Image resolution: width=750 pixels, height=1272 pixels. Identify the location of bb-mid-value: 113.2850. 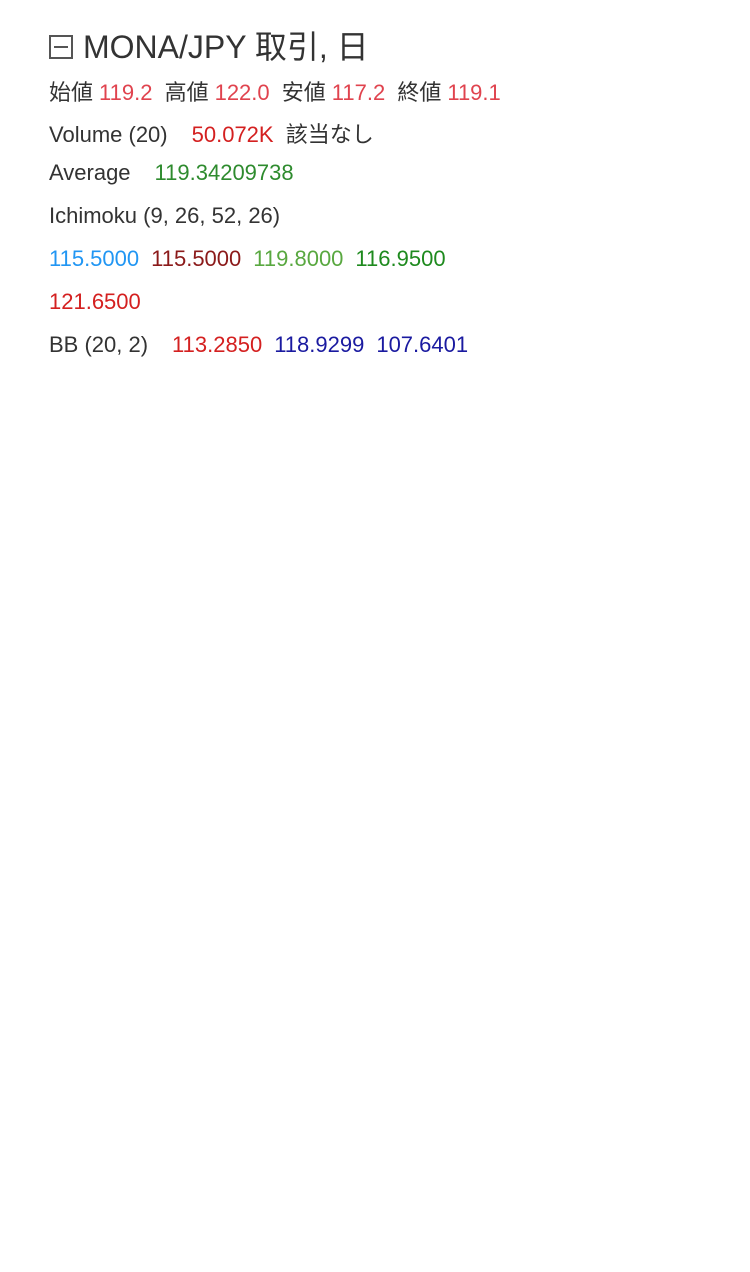
(217, 344).